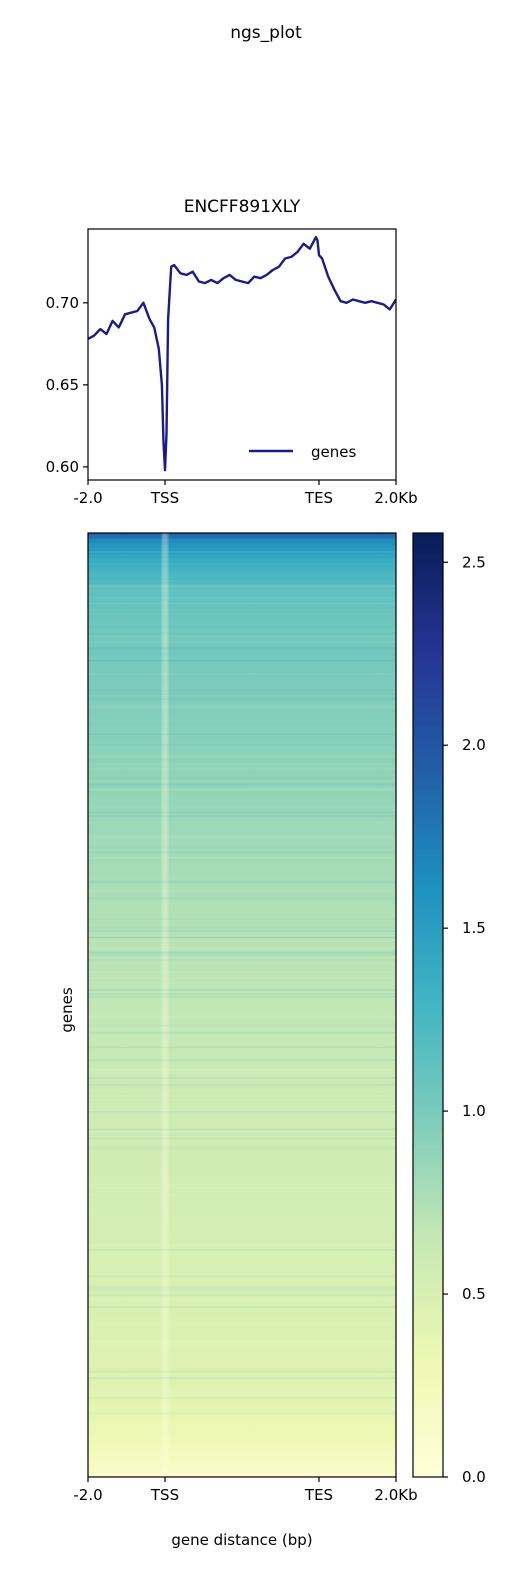  I want to click on profile-legend: genes, so click(302, 452).